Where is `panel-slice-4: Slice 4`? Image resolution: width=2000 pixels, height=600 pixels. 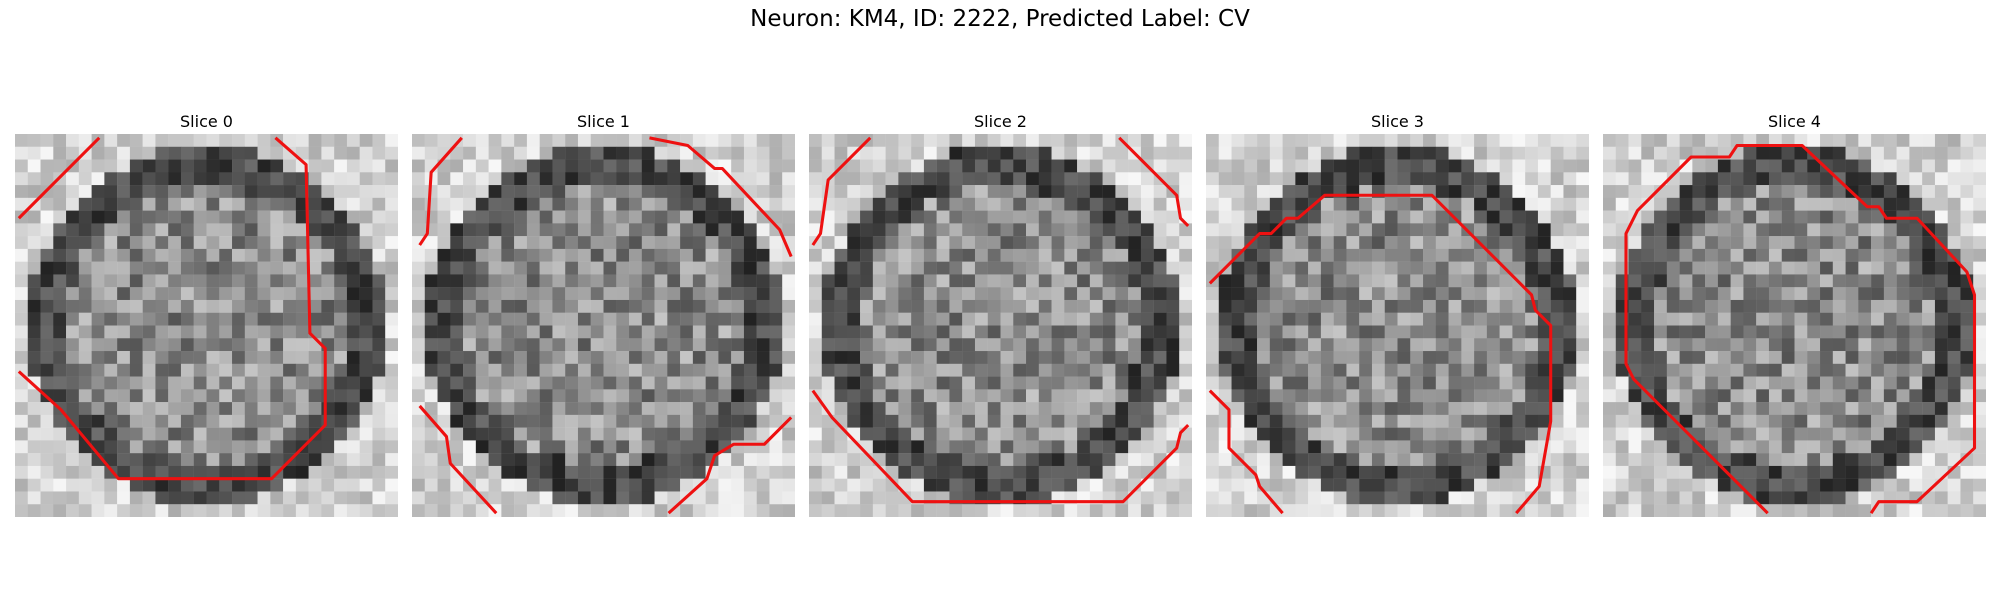 panel-slice-4: Slice 4 is located at coordinates (1794, 313).